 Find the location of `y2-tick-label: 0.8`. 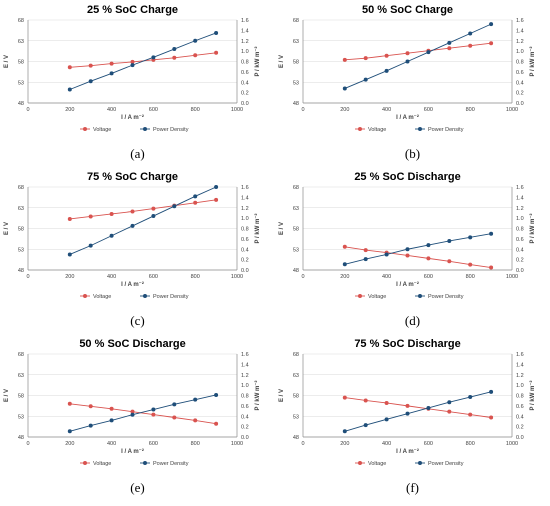

y2-tick-label: 0.8 is located at coordinates (520, 230).